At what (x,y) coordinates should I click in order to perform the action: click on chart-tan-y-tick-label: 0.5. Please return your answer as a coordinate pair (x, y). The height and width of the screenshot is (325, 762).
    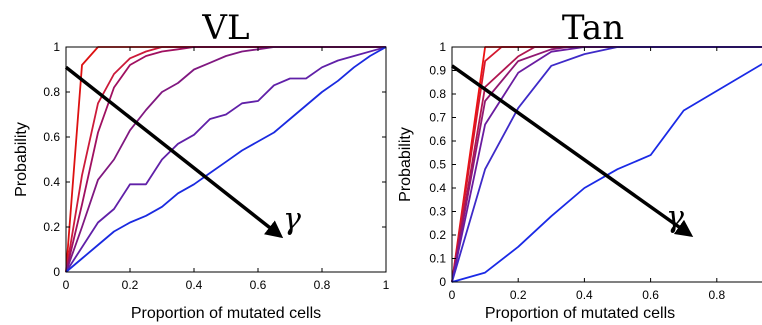
    Looking at the image, I should click on (437, 165).